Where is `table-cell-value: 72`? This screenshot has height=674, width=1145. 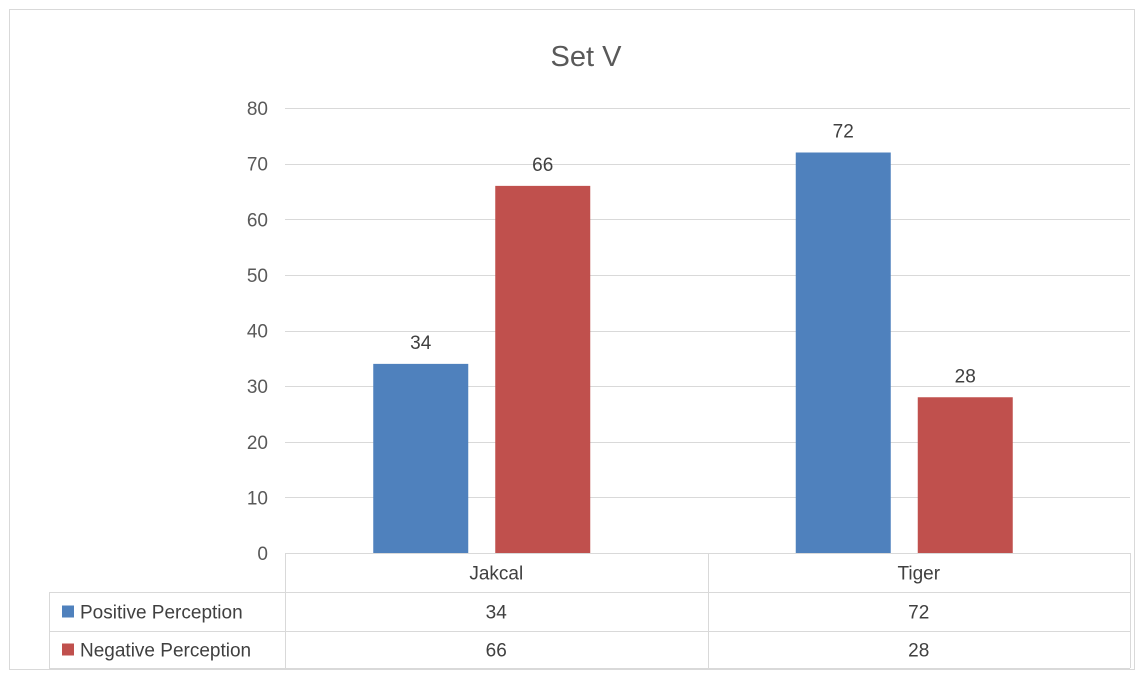
table-cell-value: 72 is located at coordinates (918, 613).